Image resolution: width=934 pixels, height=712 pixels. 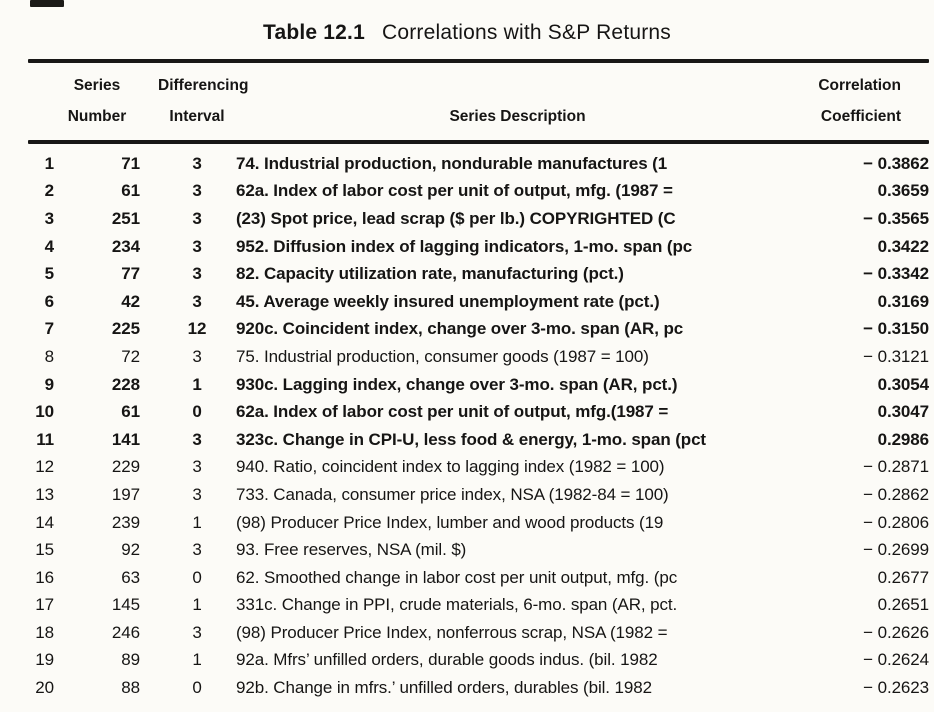 I want to click on series-number-cell: 145, so click(x=125, y=605).